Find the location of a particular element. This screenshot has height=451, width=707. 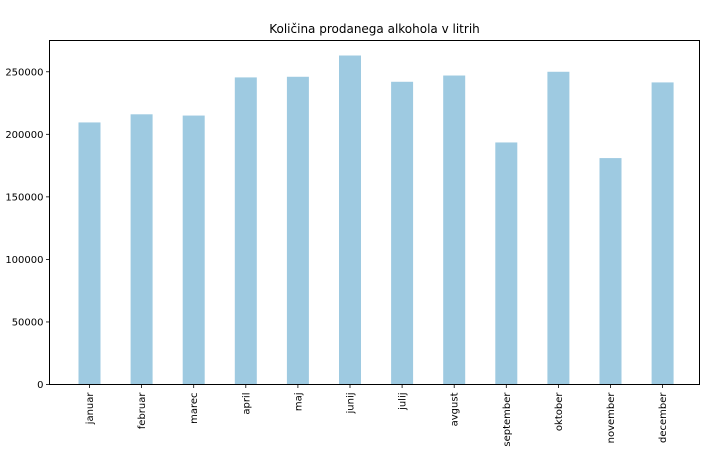

bar-junij is located at coordinates (350, 220).